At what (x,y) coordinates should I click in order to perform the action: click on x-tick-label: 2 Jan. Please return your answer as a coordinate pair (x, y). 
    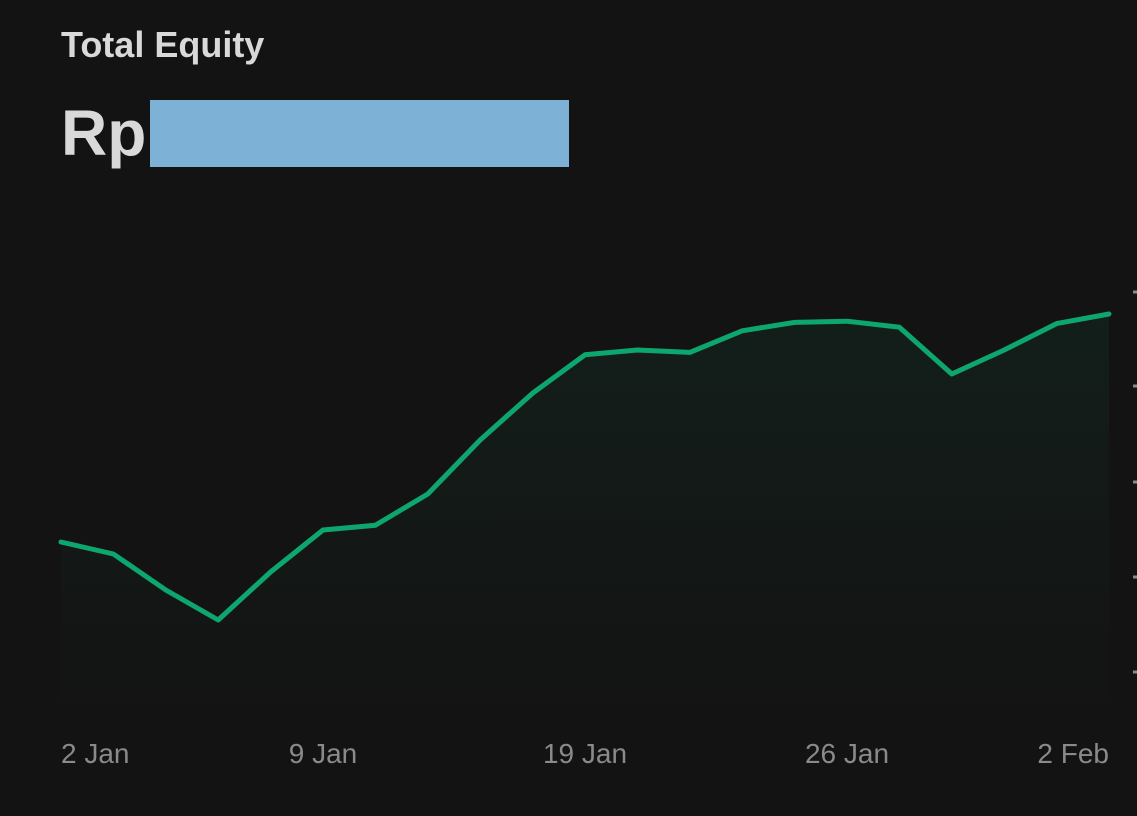
    Looking at the image, I should click on (95, 753).